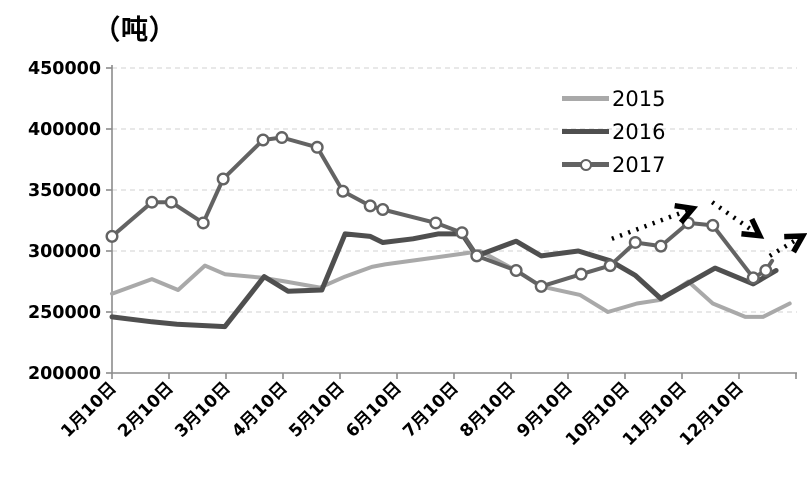 The height and width of the screenshot is (495, 807). Describe the element at coordinates (202, 409) in the screenshot. I see `x-tick-label: 3月10日` at that location.